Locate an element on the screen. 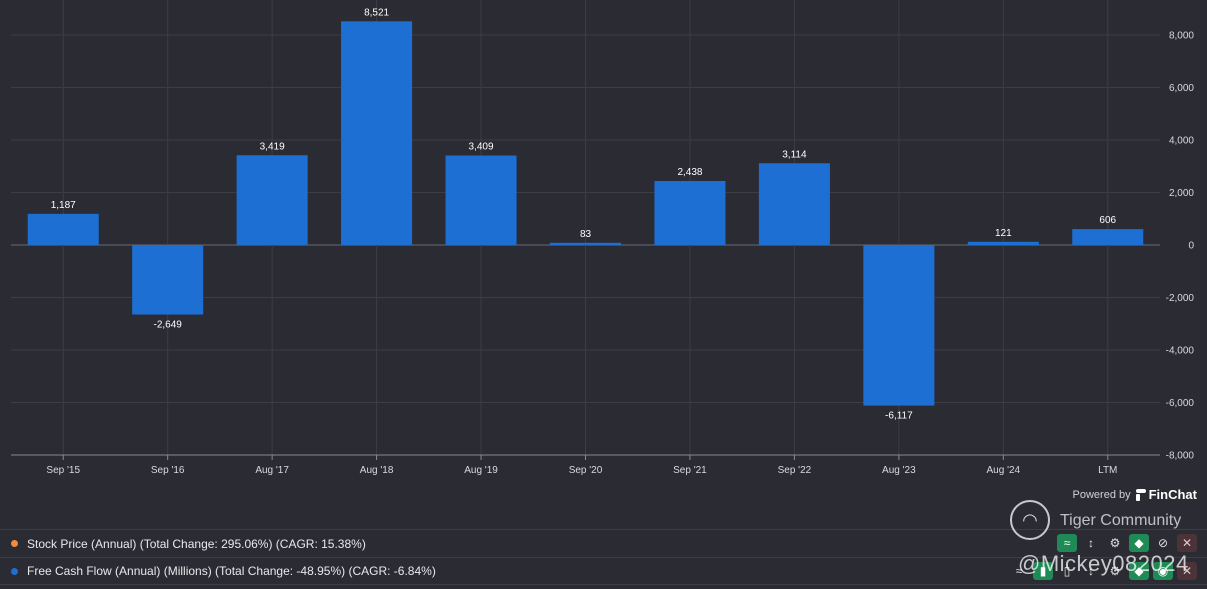 The image size is (1207, 589). x-tick-label: Aug '17 is located at coordinates (272, 470).